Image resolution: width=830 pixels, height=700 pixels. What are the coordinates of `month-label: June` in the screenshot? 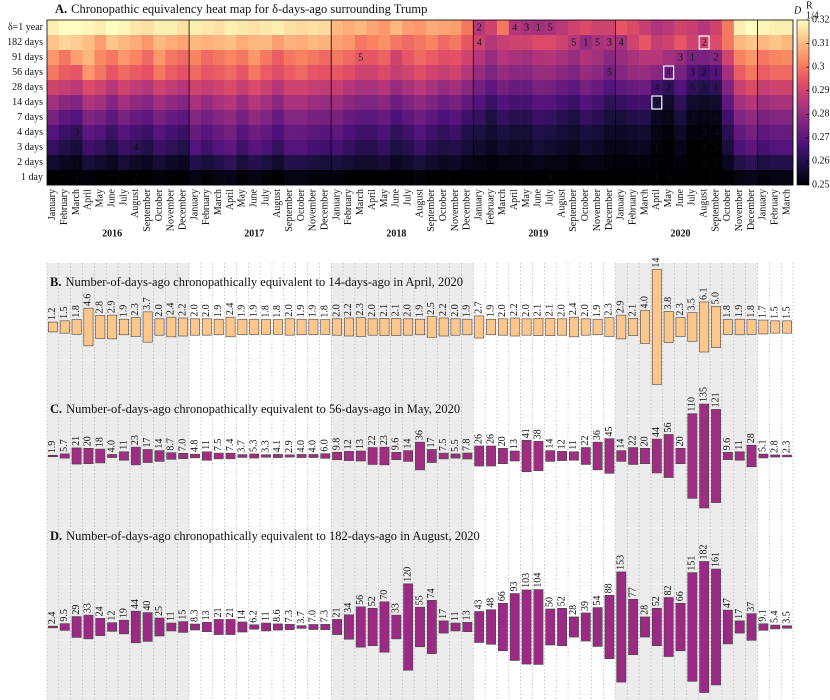 It's located at (538, 197).